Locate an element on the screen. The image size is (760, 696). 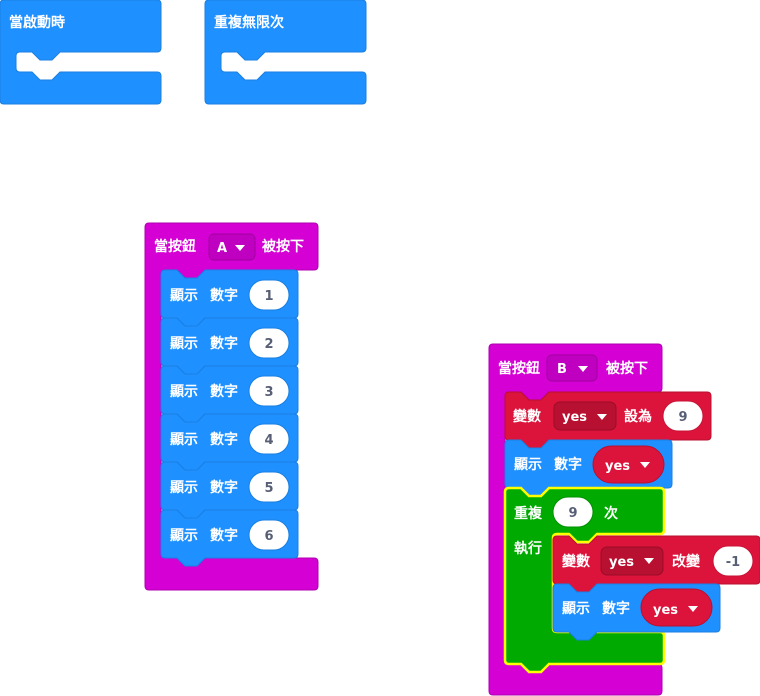
repeat-do-label: 執行 is located at coordinates (528, 548).